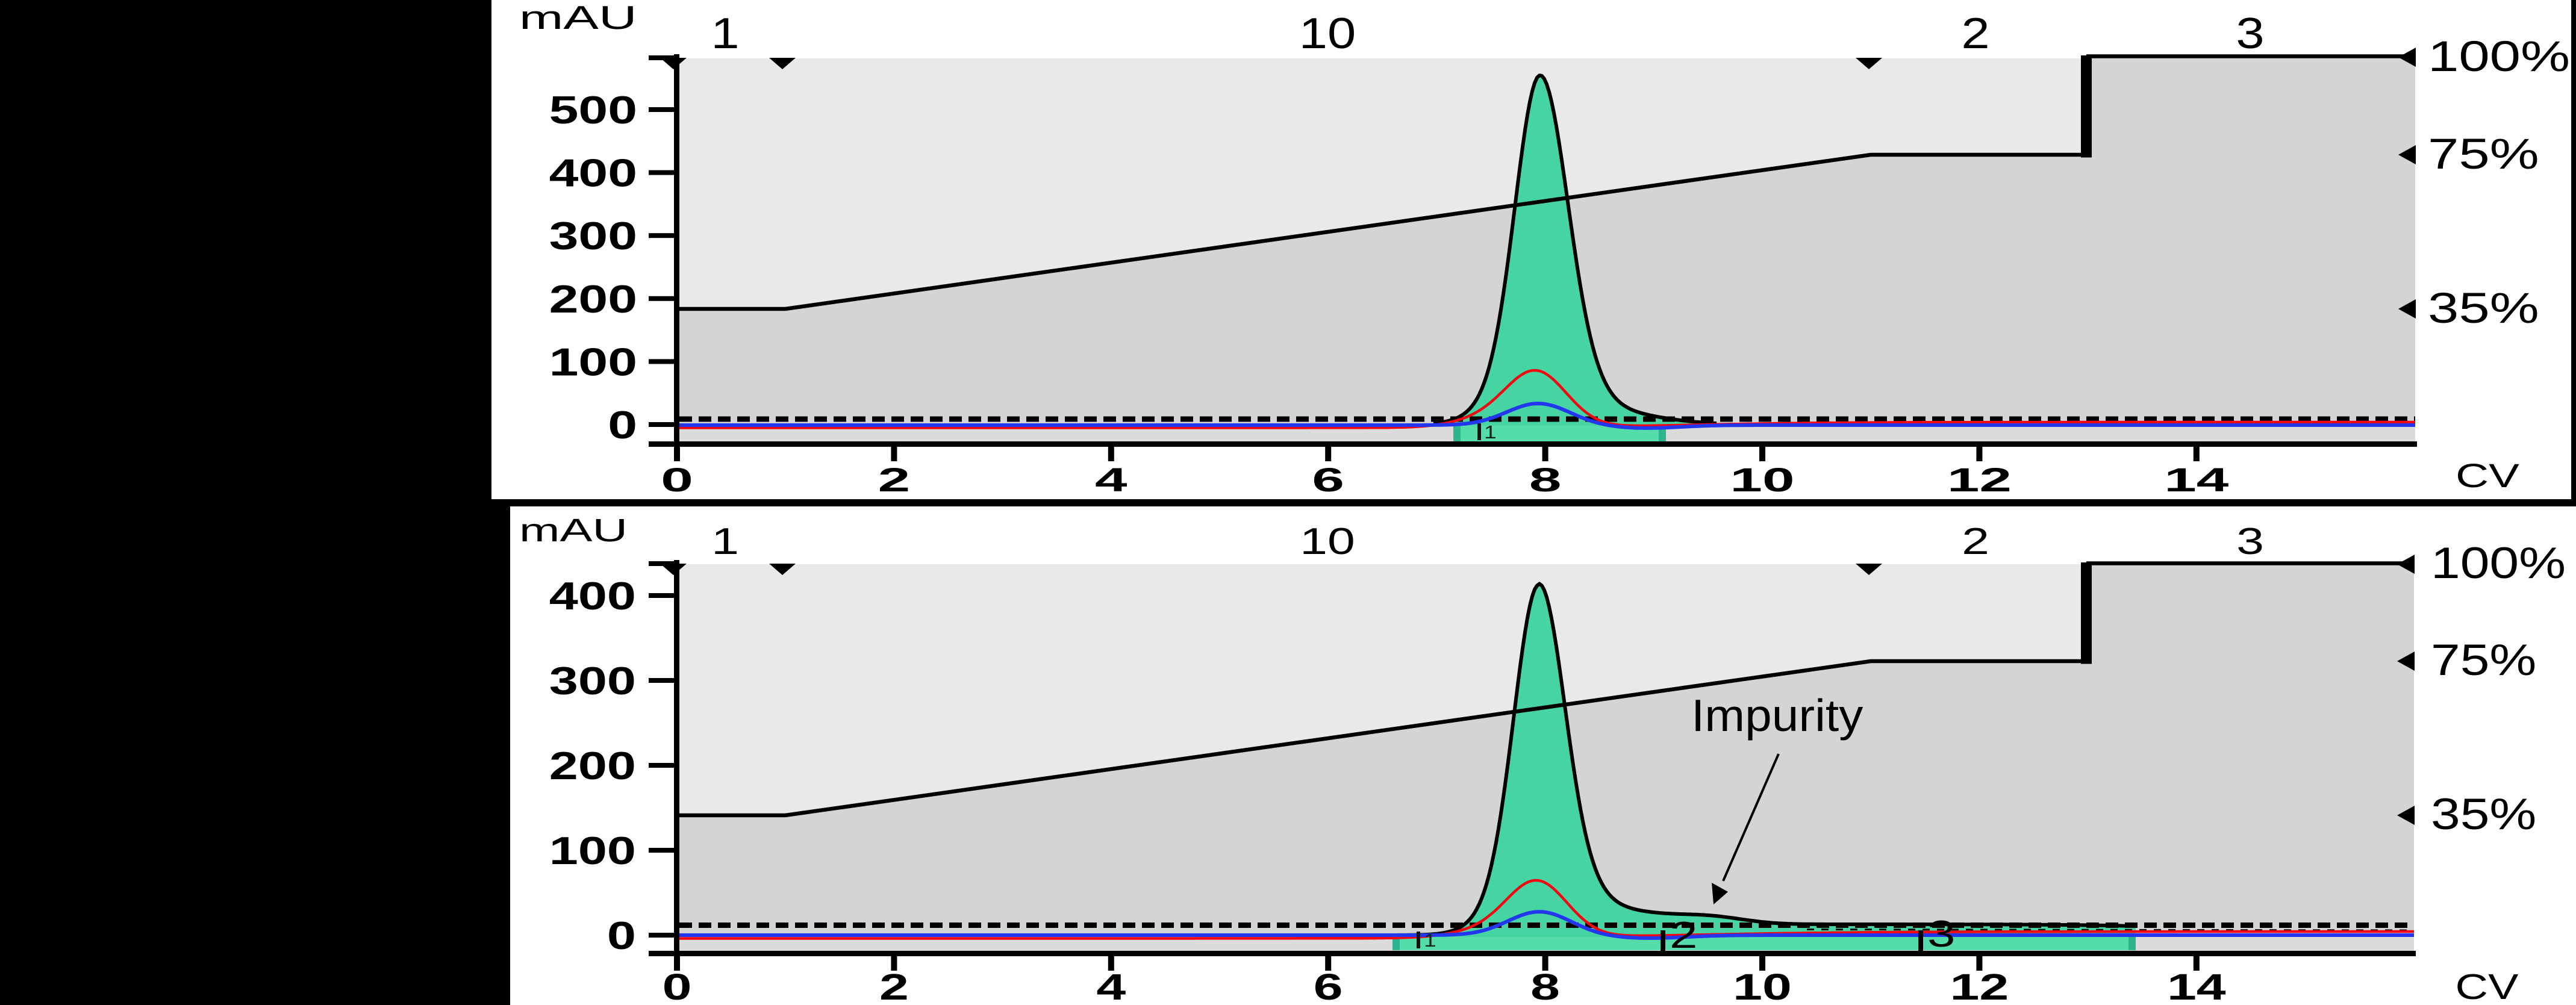 The height and width of the screenshot is (1005, 2576). What do you see at coordinates (593, 111) in the screenshot?
I see `svg-text: 500` at bounding box center [593, 111].